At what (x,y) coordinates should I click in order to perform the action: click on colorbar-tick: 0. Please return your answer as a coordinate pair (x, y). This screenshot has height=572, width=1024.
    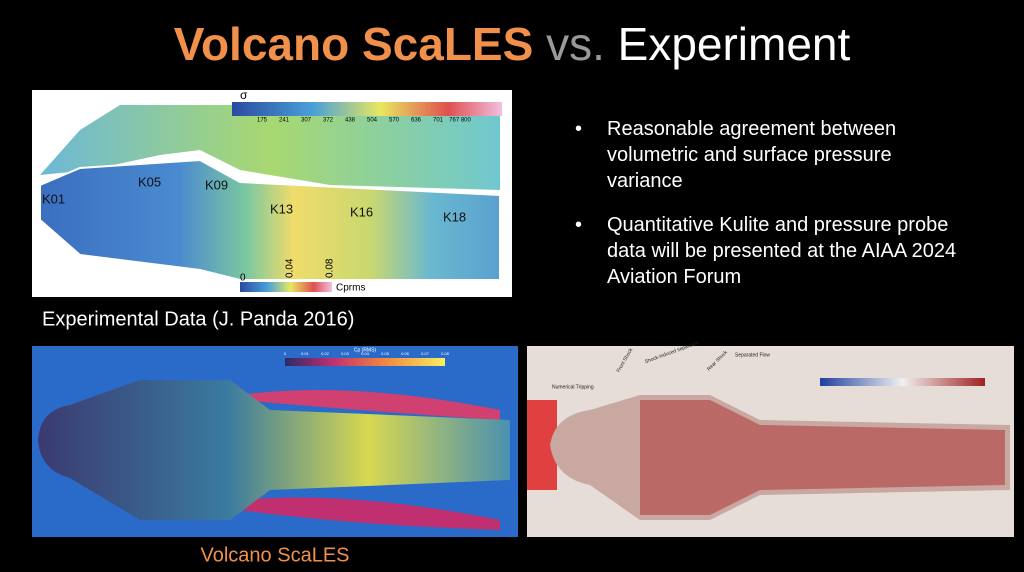
    Looking at the image, I should click on (285, 353).